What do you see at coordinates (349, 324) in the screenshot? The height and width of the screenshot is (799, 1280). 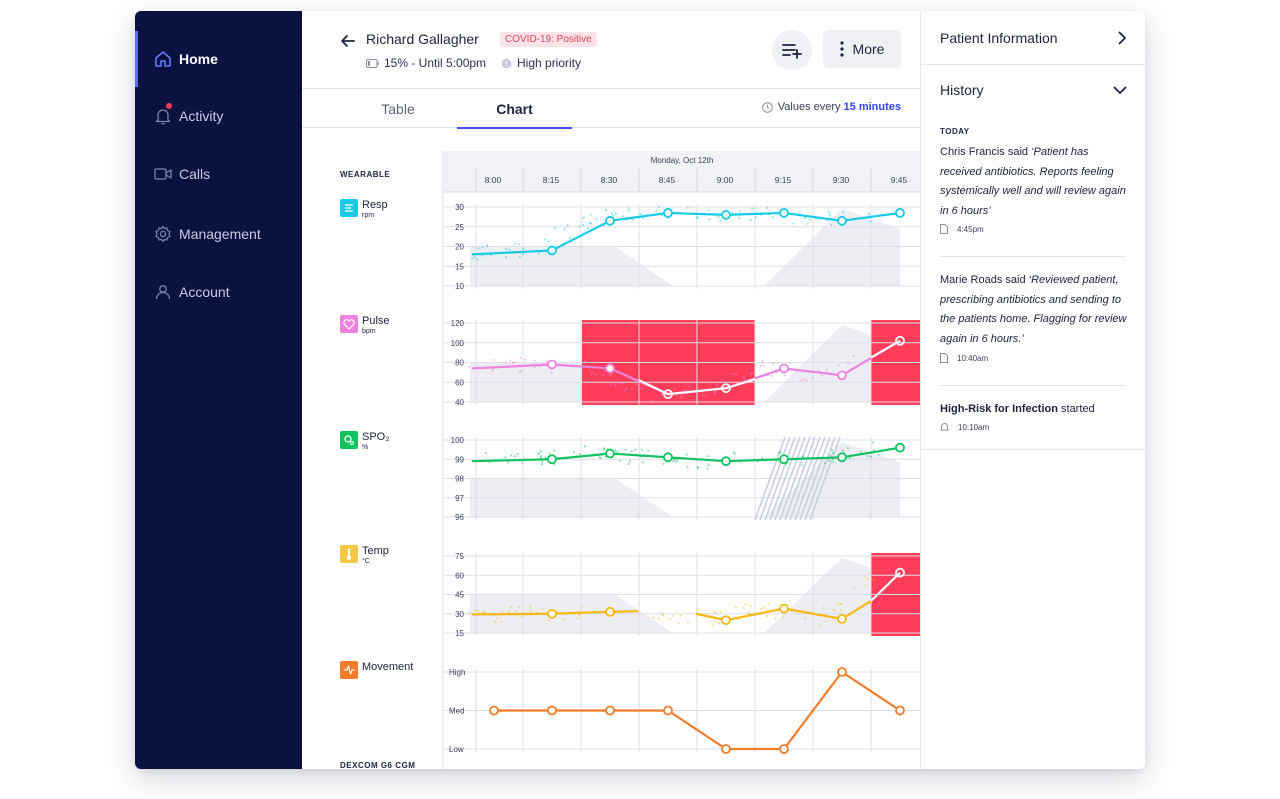 I see `heart-icon` at bounding box center [349, 324].